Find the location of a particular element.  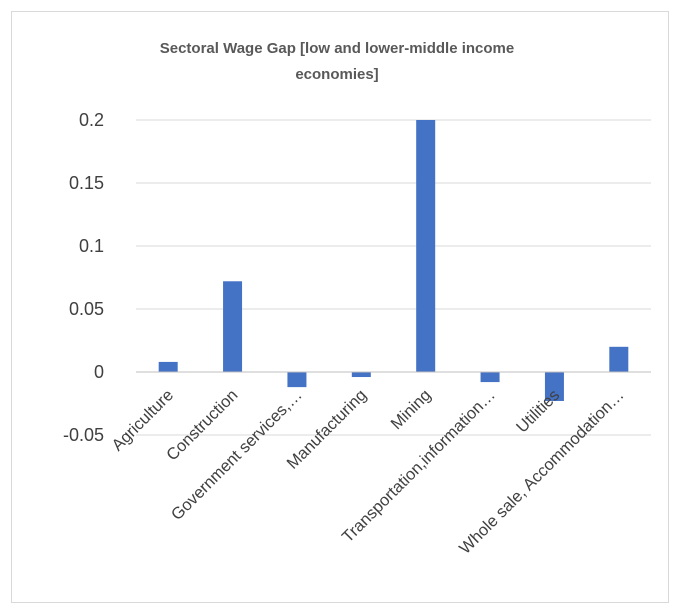

y-tick-label: 0.05 is located at coordinates (86, 309).